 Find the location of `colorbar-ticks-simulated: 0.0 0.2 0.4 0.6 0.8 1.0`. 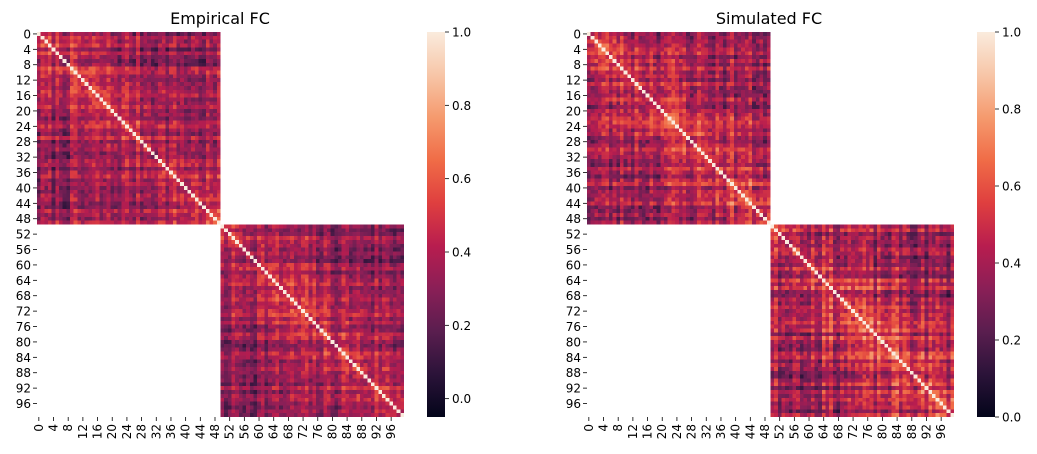

colorbar-ticks-simulated: 0.0 0.2 0.4 0.6 0.8 1.0 is located at coordinates (1008, 225).